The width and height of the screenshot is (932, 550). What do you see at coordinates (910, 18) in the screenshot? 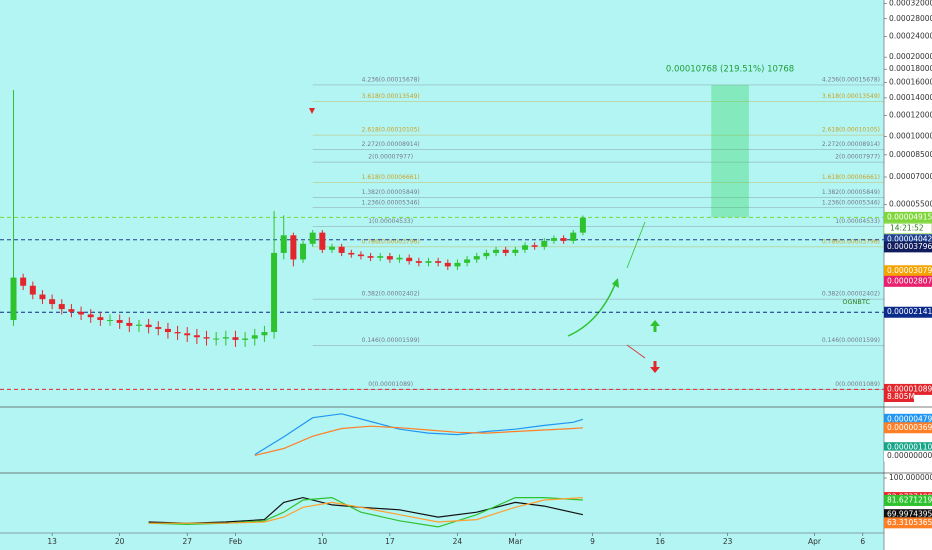
I see `y-tick-label: 0.00028000` at bounding box center [910, 18].